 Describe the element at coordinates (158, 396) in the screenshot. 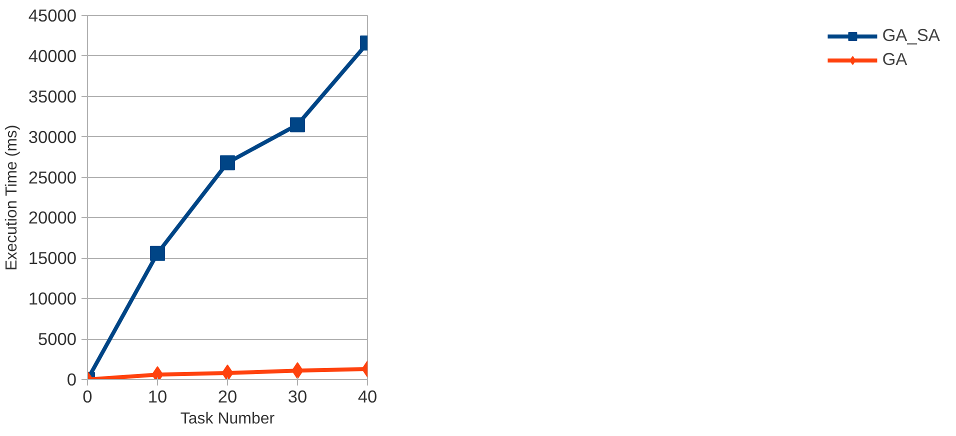

I see `x-tick-label: 10` at that location.